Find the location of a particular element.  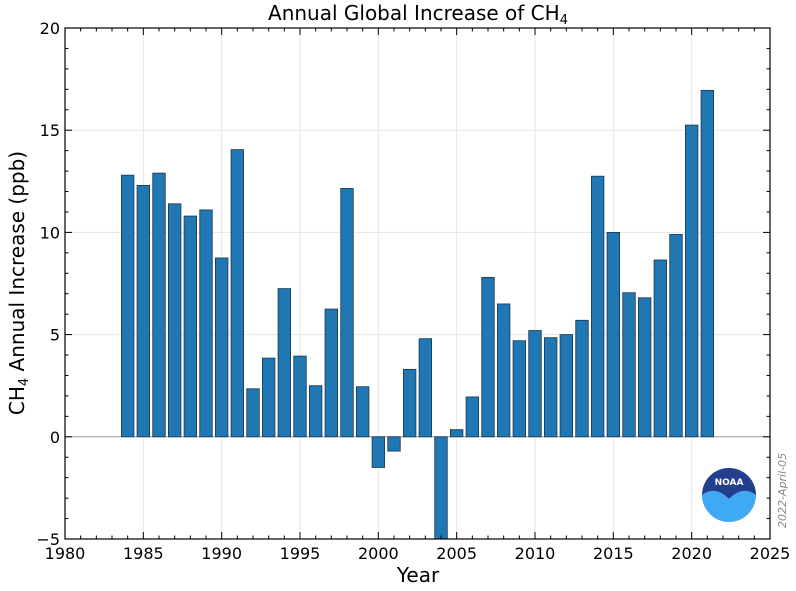

bar-1996 is located at coordinates (315, 411).